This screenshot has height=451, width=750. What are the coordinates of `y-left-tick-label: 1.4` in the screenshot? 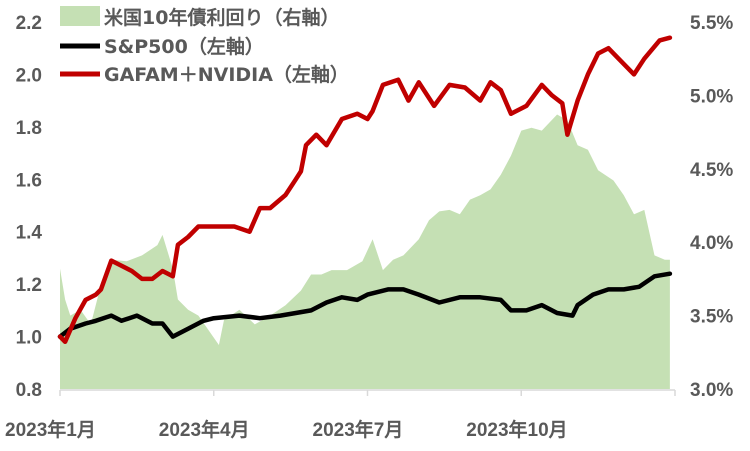 It's located at (29, 233).